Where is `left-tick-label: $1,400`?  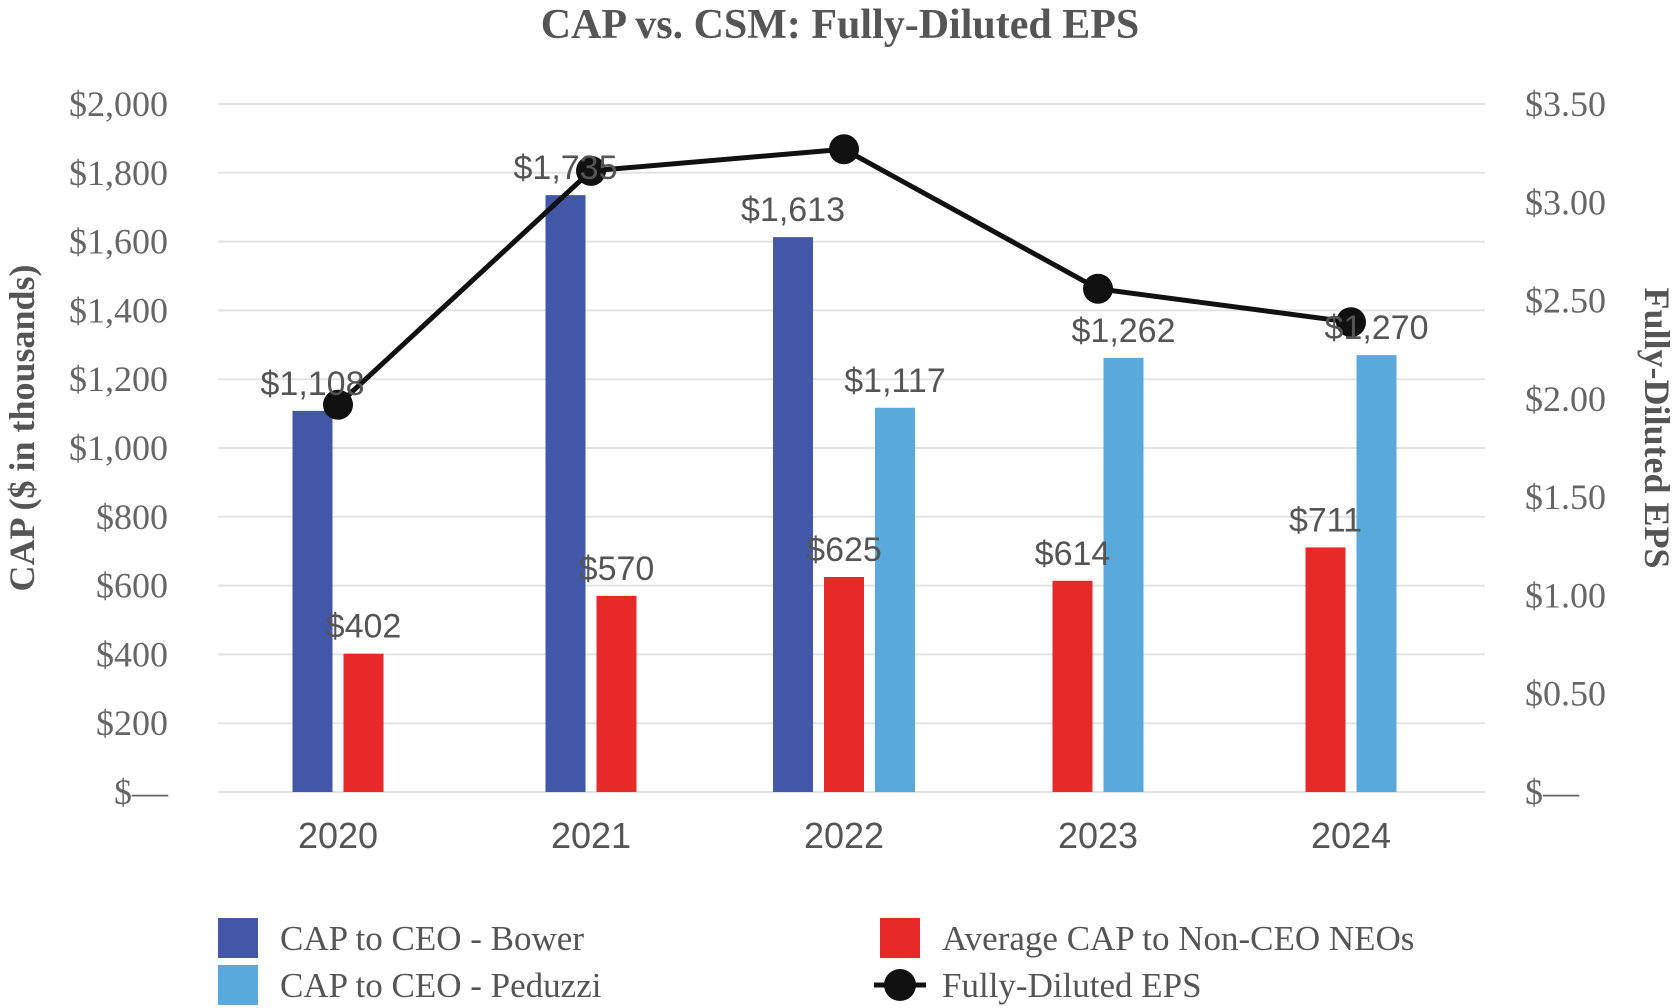 left-tick-label: $1,400 is located at coordinates (118, 310).